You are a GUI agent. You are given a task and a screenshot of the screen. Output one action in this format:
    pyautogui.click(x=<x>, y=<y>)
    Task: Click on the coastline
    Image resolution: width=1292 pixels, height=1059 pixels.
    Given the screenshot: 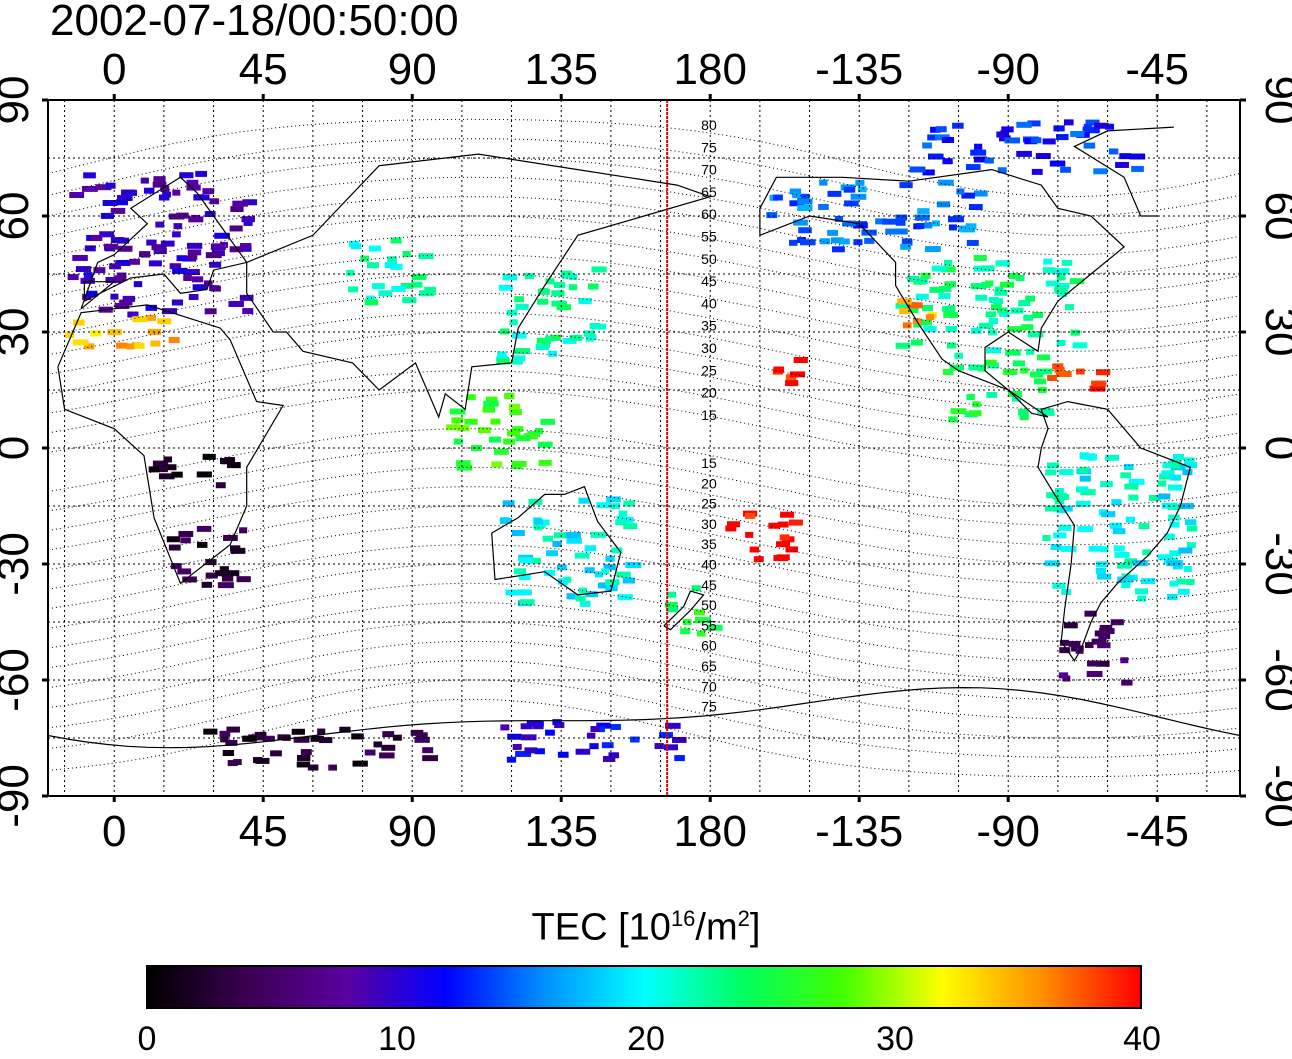 What is the action you would take?
    pyautogui.click(x=684, y=610)
    